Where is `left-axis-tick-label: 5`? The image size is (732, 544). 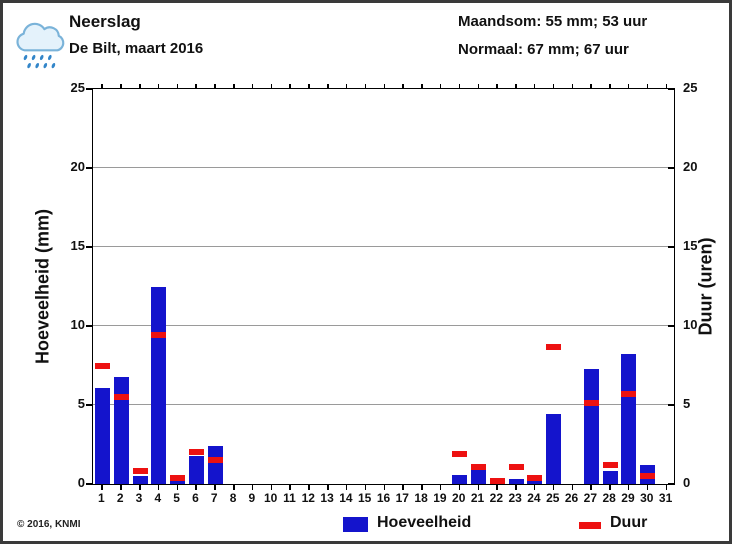 left-axis-tick-label: 5 is located at coordinates (81, 403).